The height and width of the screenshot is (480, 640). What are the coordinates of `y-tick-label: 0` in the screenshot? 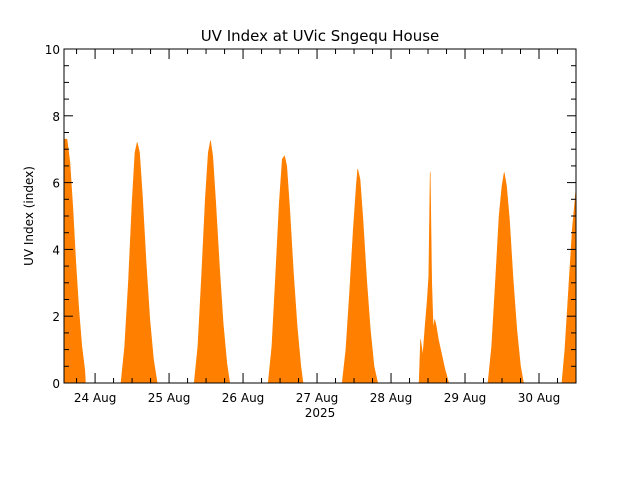 It's located at (56, 384).